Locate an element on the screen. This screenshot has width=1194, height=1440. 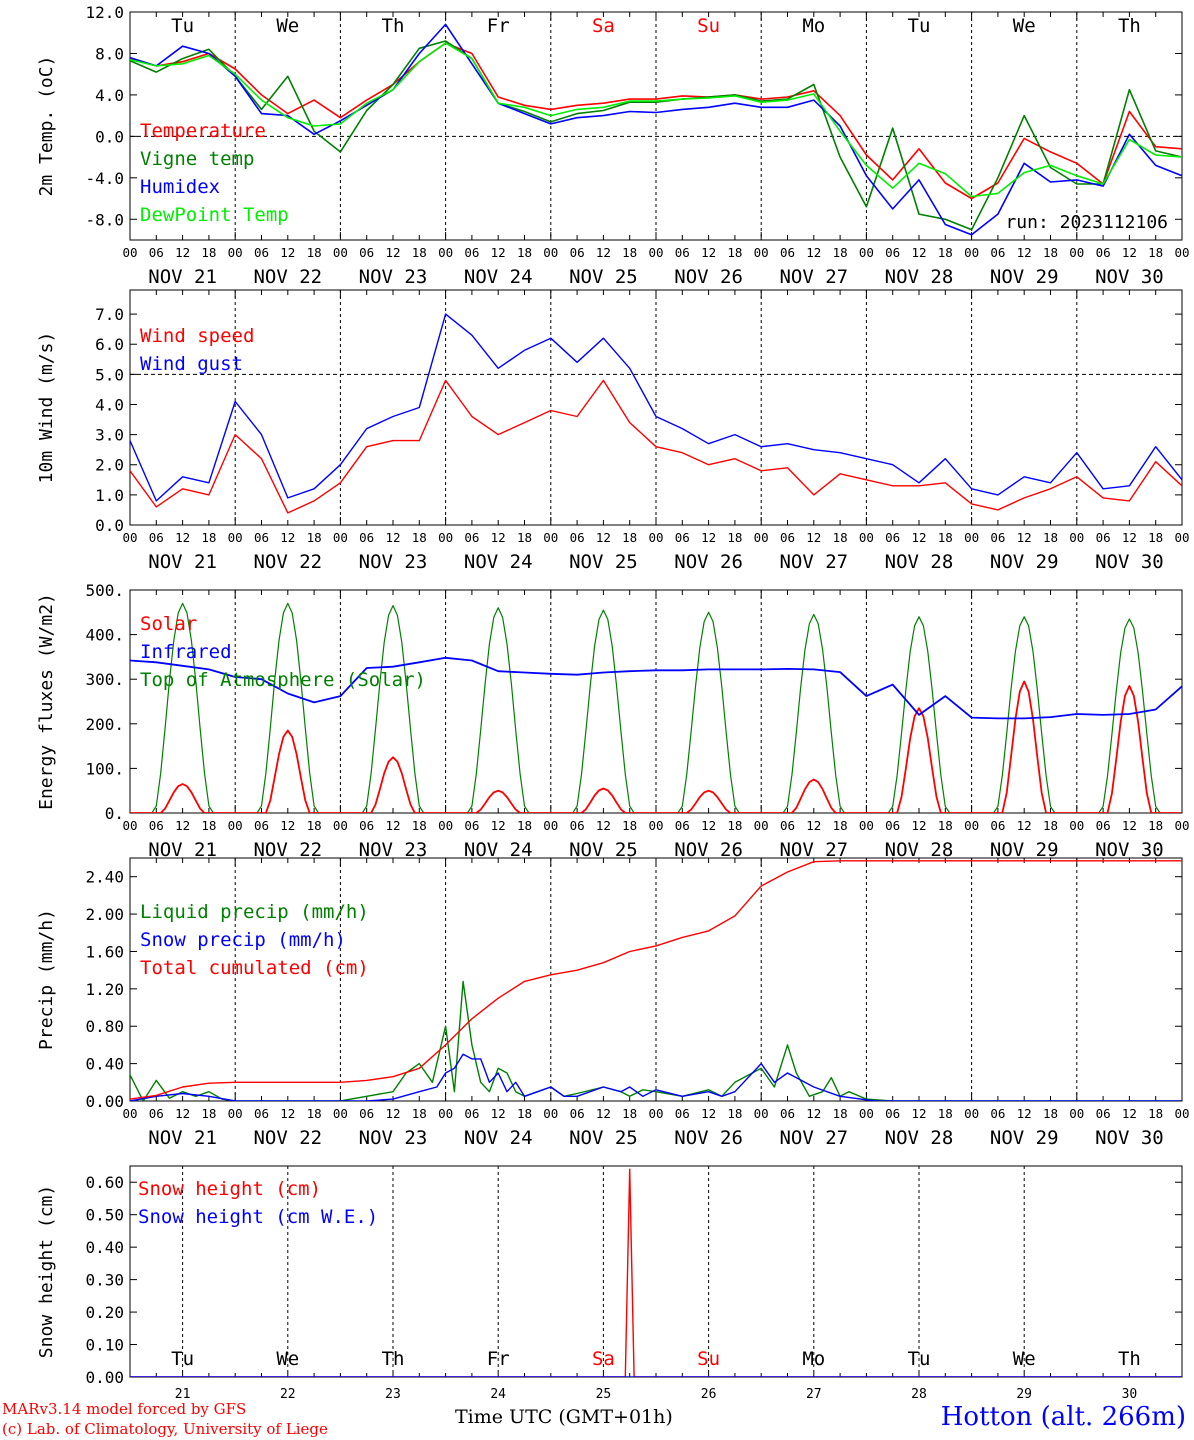
y-tick-label: -4.0 is located at coordinates (104, 178).